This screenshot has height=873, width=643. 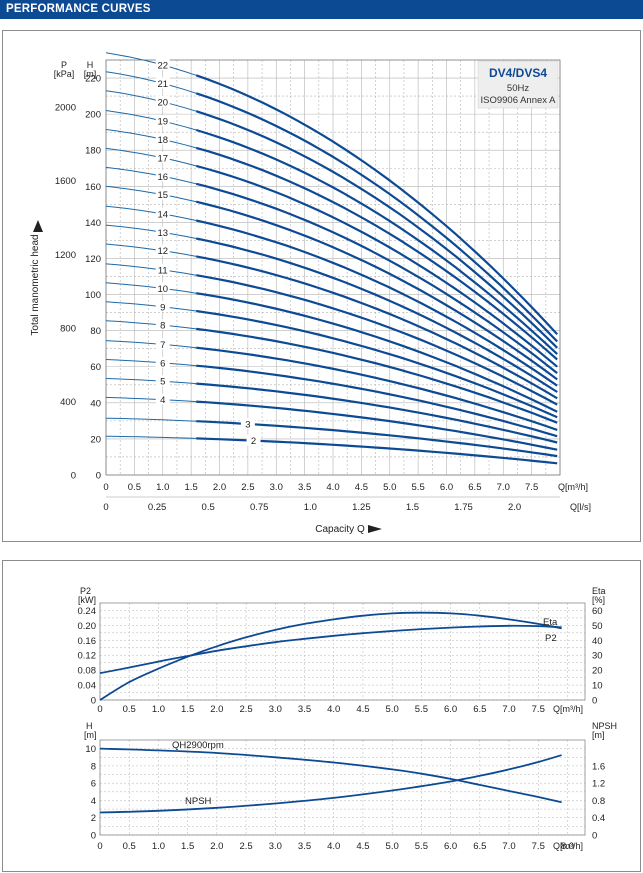 What do you see at coordinates (191, 487) in the screenshot?
I see `x-tick-label-m3h: 1.5` at bounding box center [191, 487].